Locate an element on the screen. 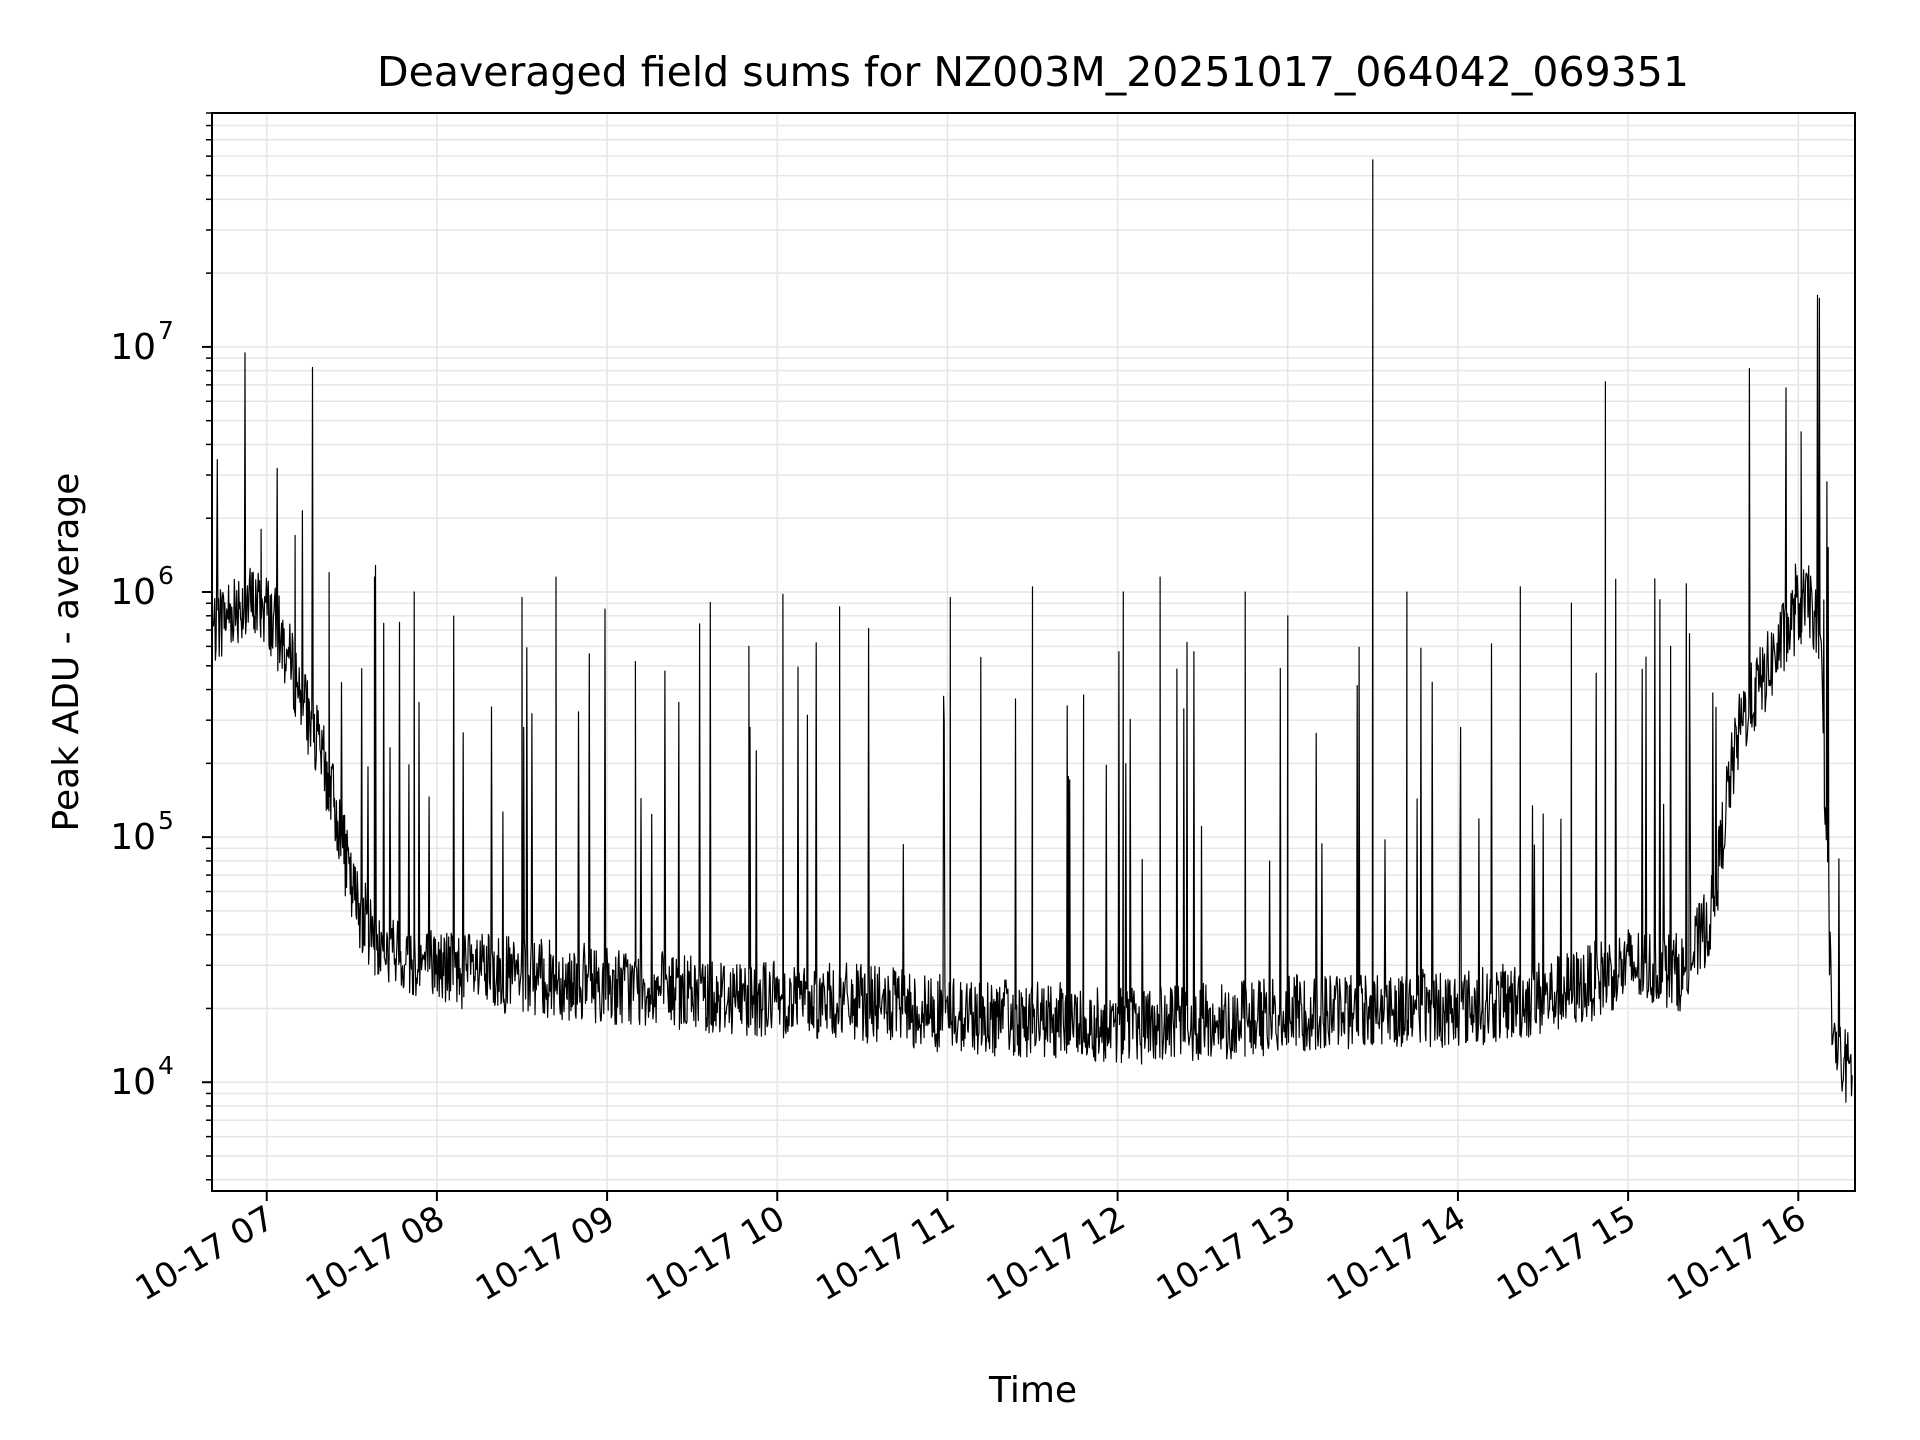  y-tick-exponent: 4 is located at coordinates (166, 1065).